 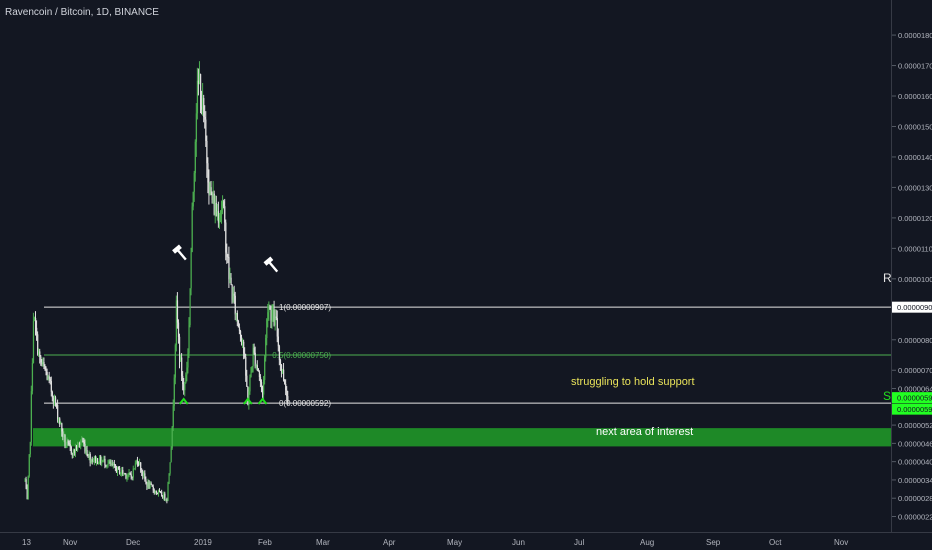 What do you see at coordinates (265, 542) in the screenshot?
I see `x-tick-label: Feb` at bounding box center [265, 542].